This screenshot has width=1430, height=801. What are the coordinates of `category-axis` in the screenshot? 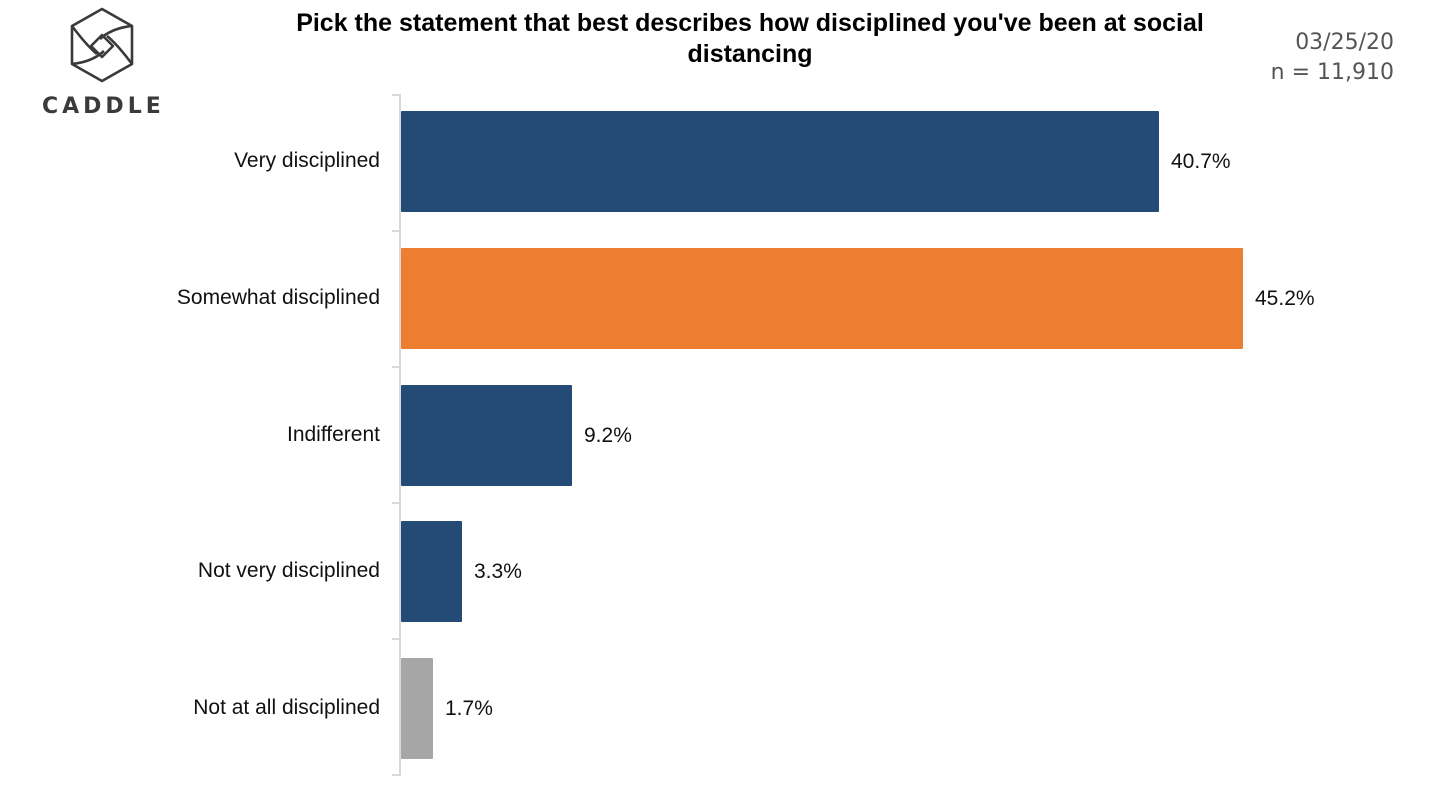 It's located at (400, 435).